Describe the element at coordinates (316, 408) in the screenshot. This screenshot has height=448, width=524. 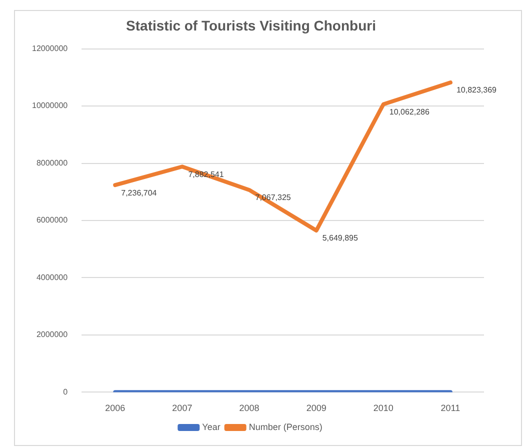
I see `x-tick-label: 2009` at that location.